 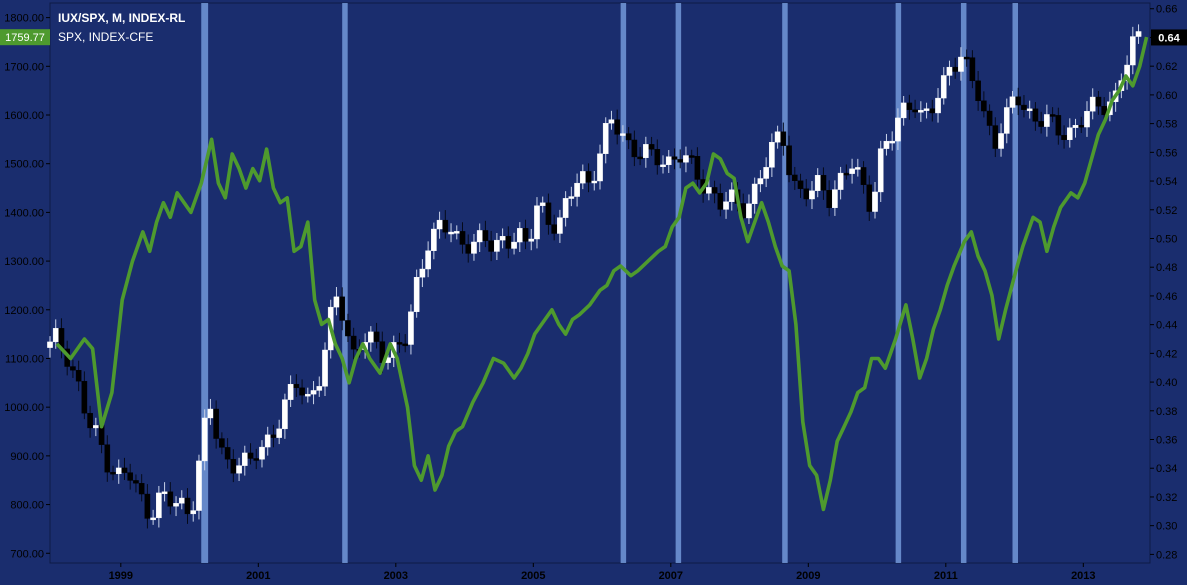 I want to click on right-axis-tick-label: 0.30, so click(x=1166, y=527).